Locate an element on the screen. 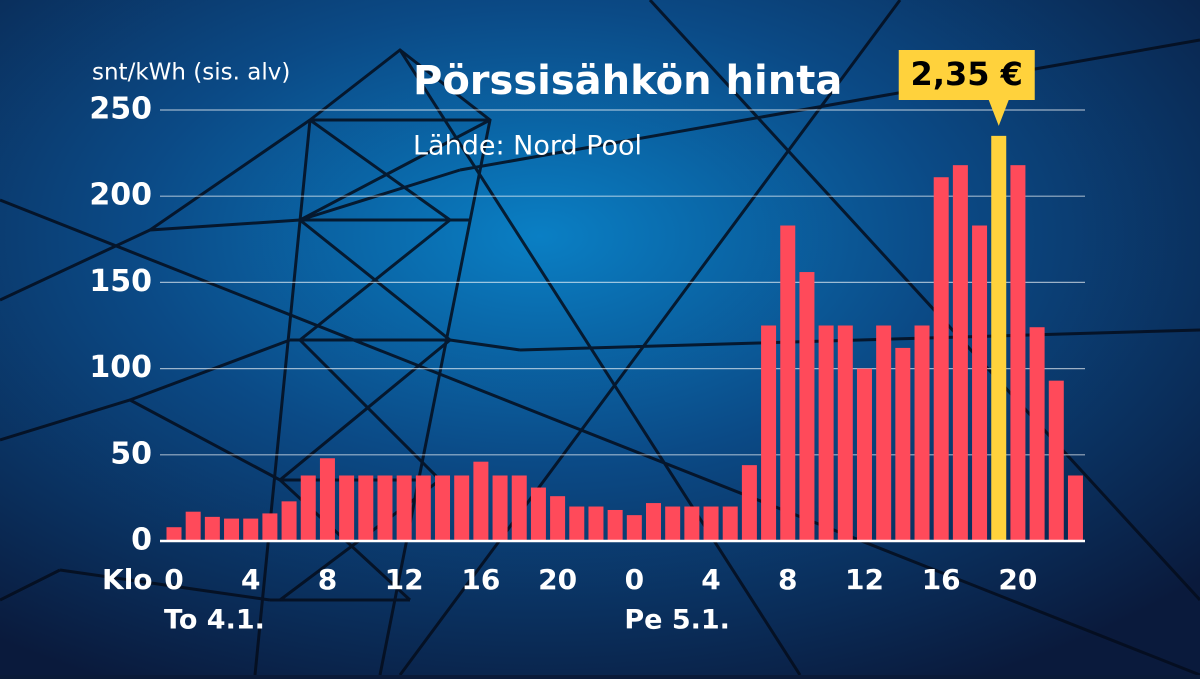  chart-title: Pörssisähkön hinta is located at coordinates (627, 81).